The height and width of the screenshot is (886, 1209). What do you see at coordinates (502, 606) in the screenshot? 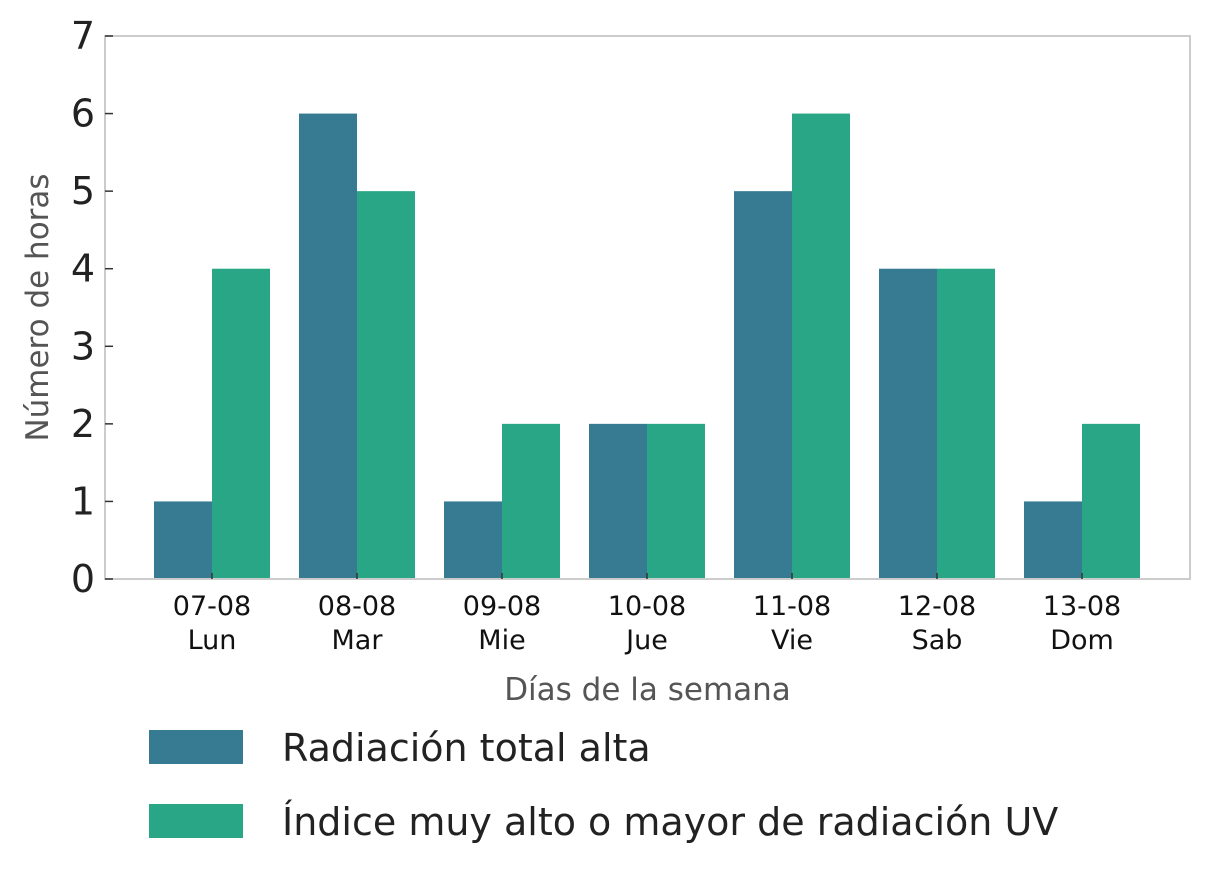
I see `x-tick-label-line: 09-08` at bounding box center [502, 606].